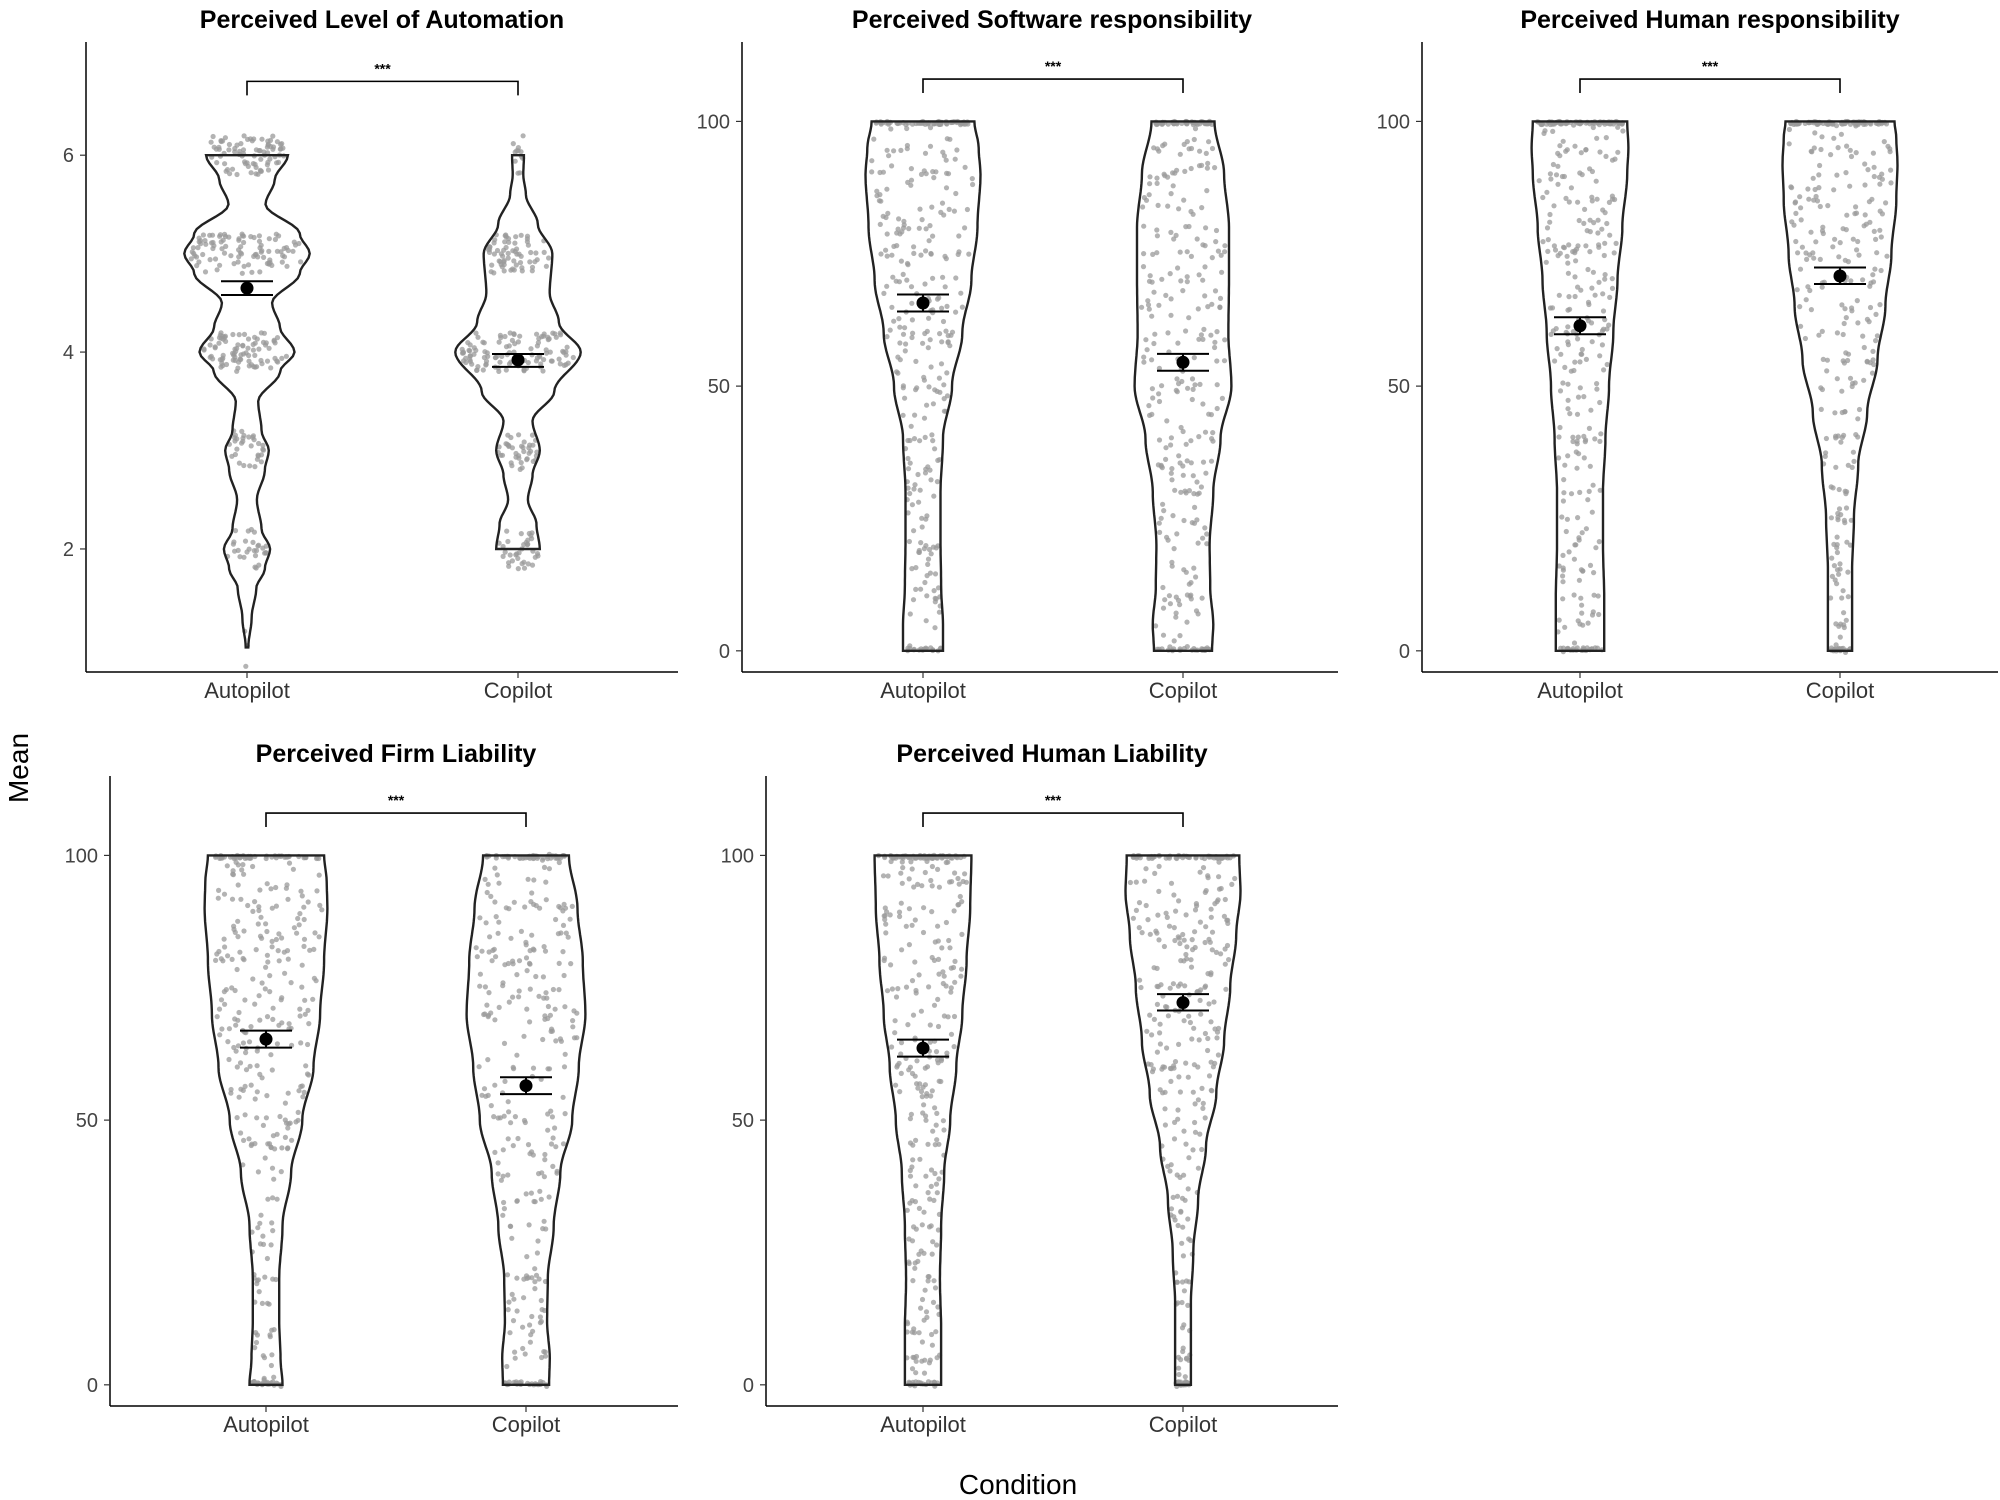  I want to click on y-tick-label: 0, so click(748, 1386).